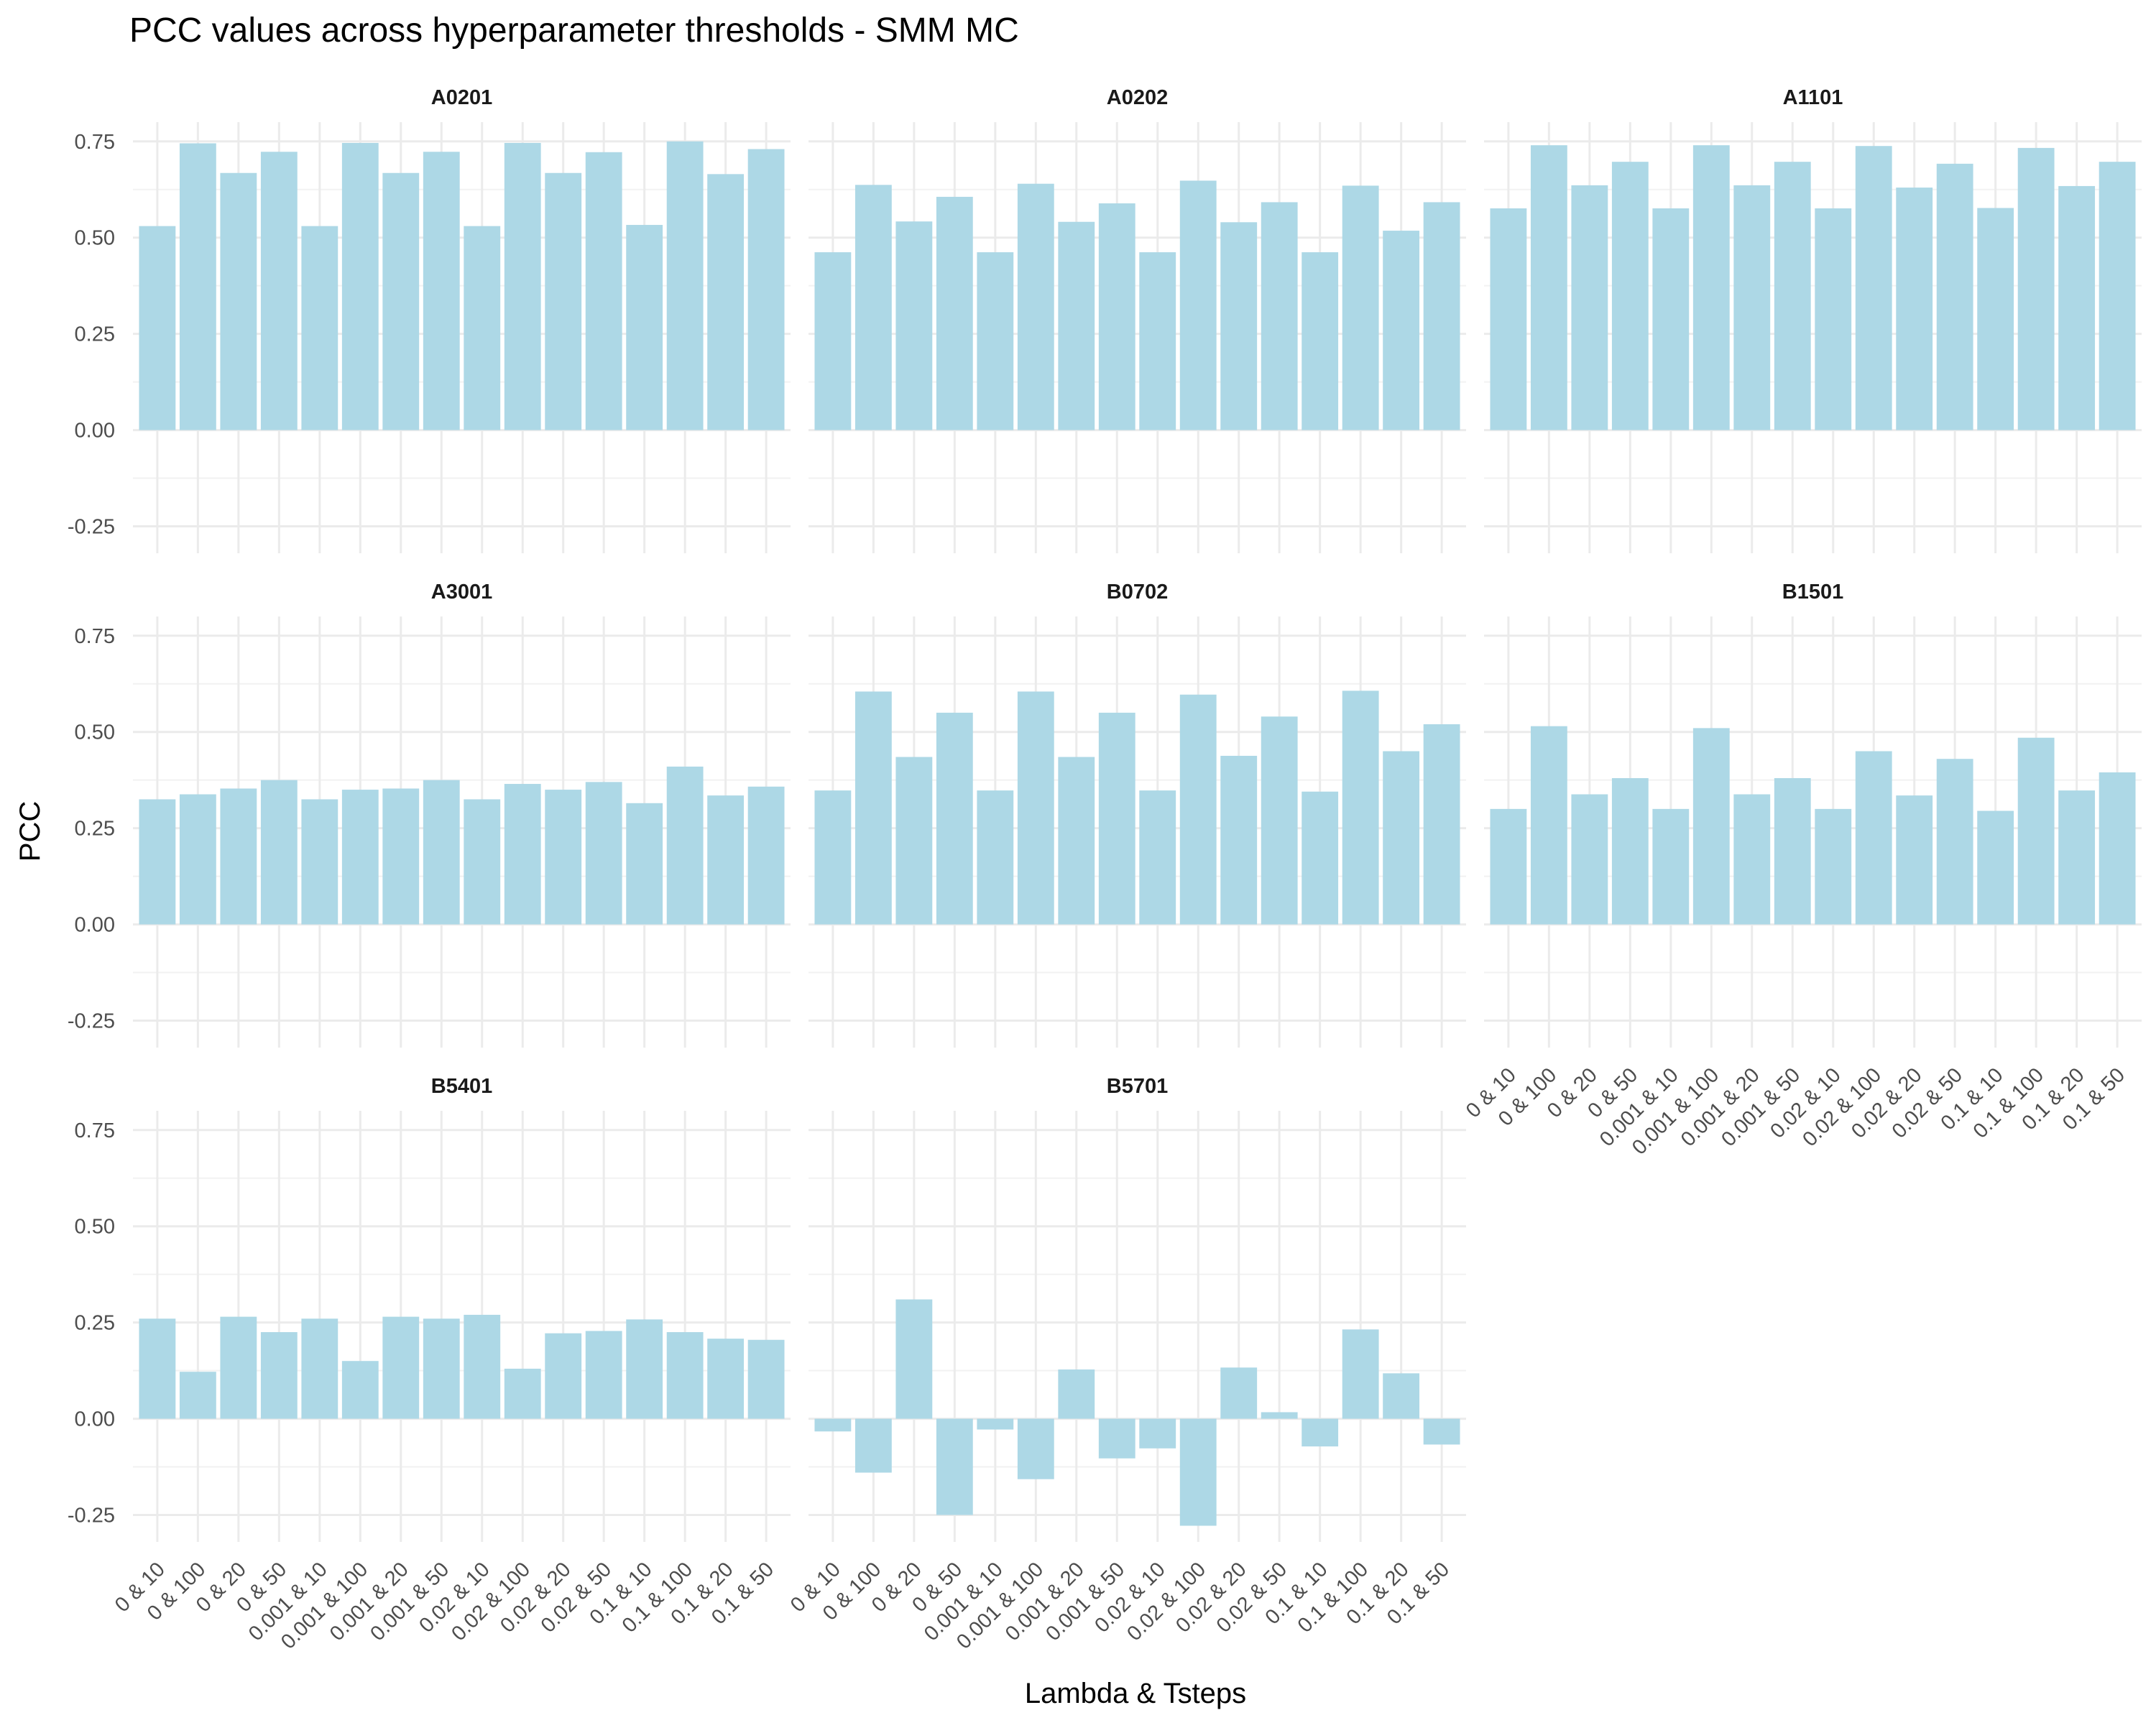  I want to click on panel-title: A1101, so click(1813, 98).